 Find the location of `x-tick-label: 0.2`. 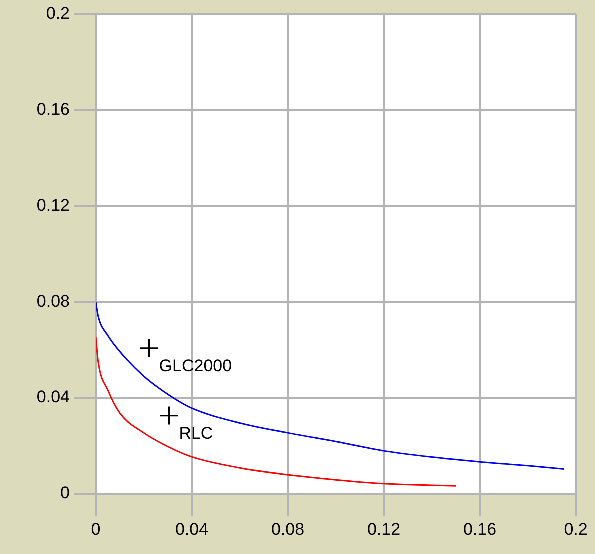

x-tick-label: 0.2 is located at coordinates (576, 529).